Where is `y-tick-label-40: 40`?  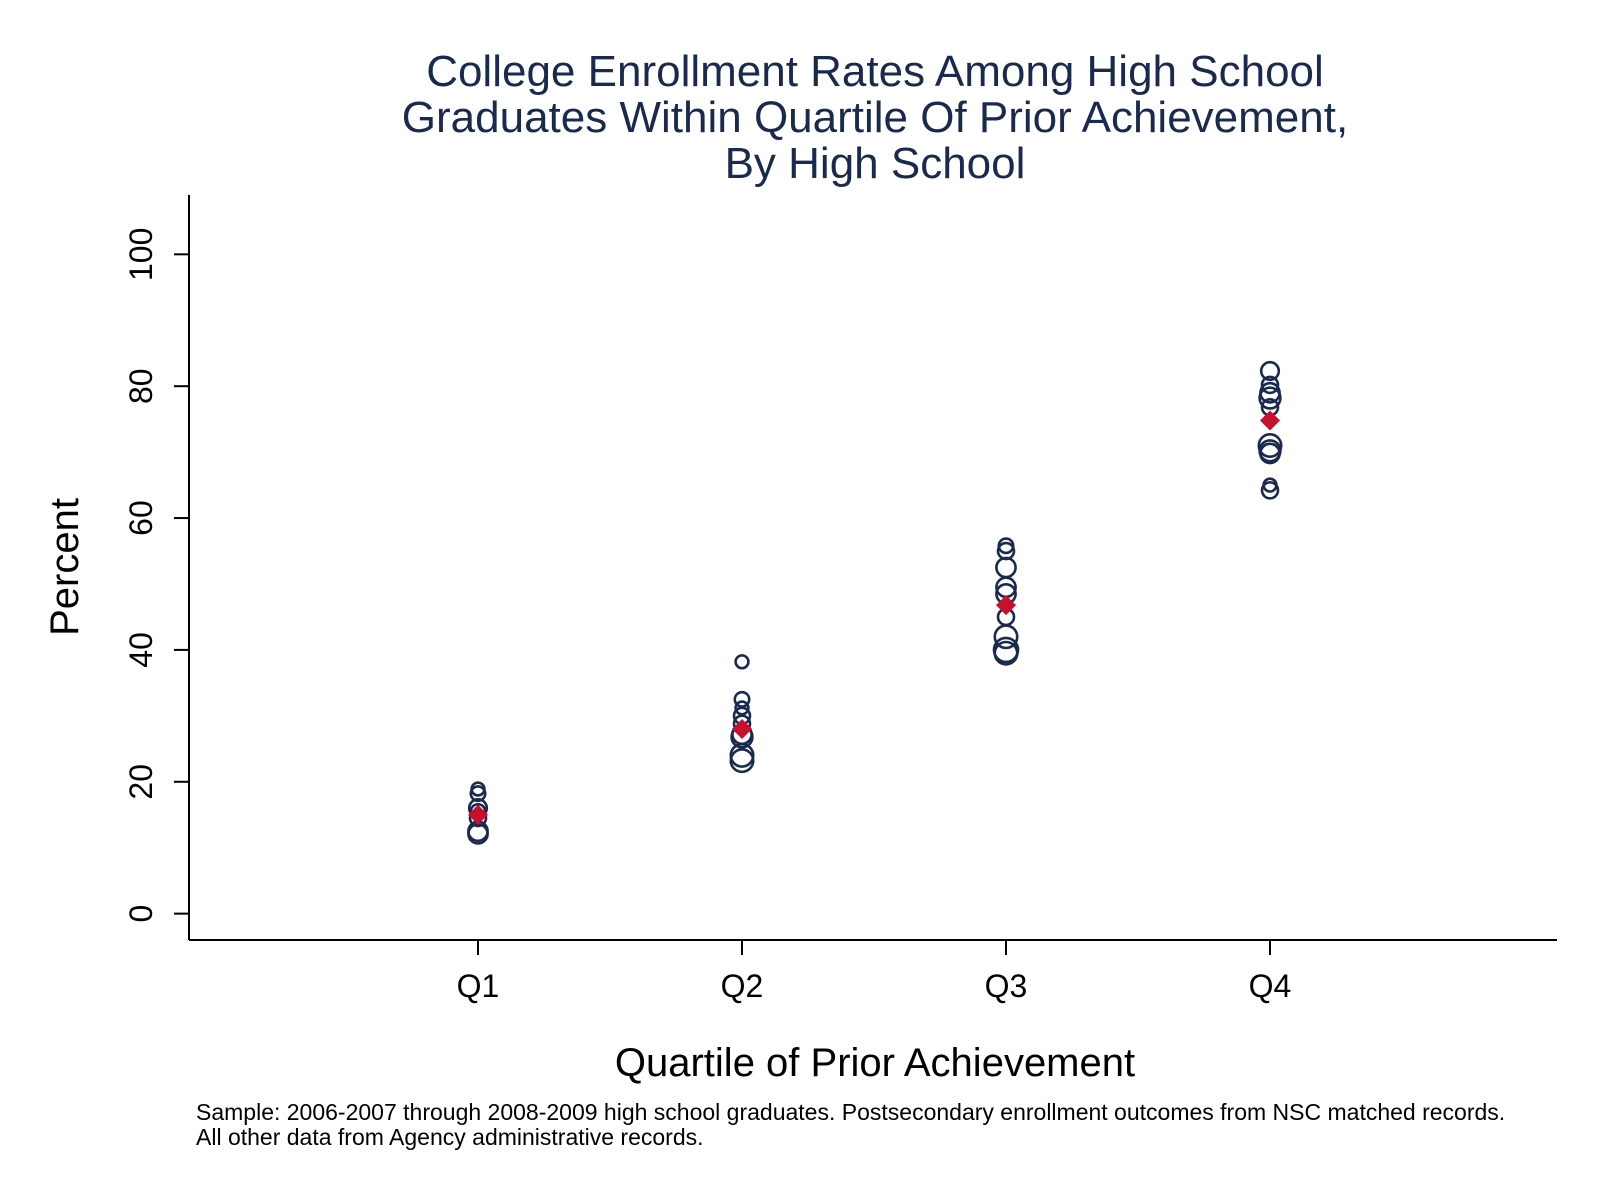
y-tick-label-40: 40 is located at coordinates (141, 650).